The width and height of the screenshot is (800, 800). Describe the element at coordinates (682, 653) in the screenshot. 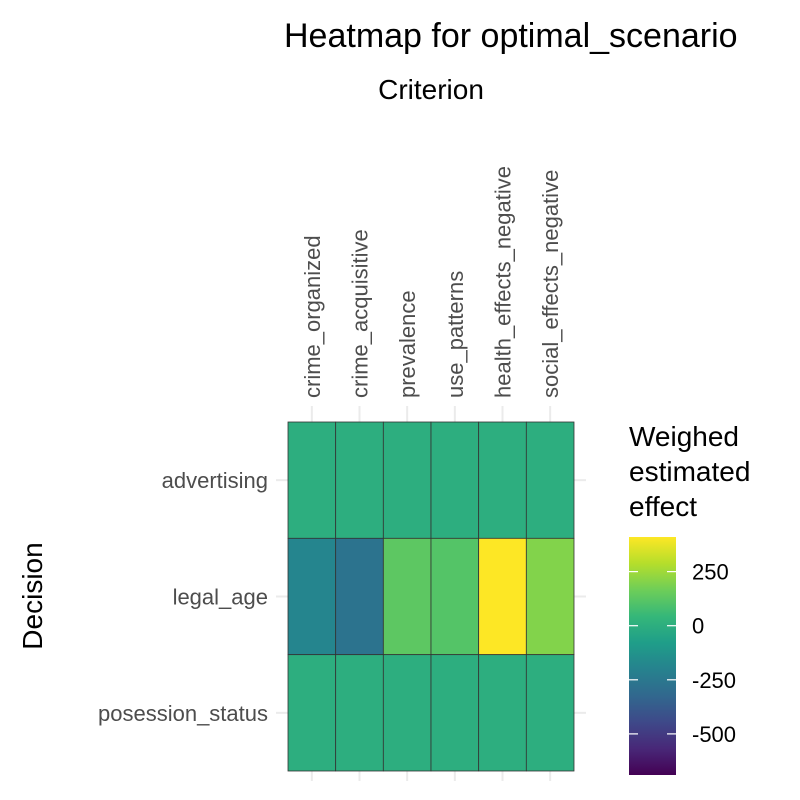

I see `legend-ticks: 250 0 -250 -500` at that location.